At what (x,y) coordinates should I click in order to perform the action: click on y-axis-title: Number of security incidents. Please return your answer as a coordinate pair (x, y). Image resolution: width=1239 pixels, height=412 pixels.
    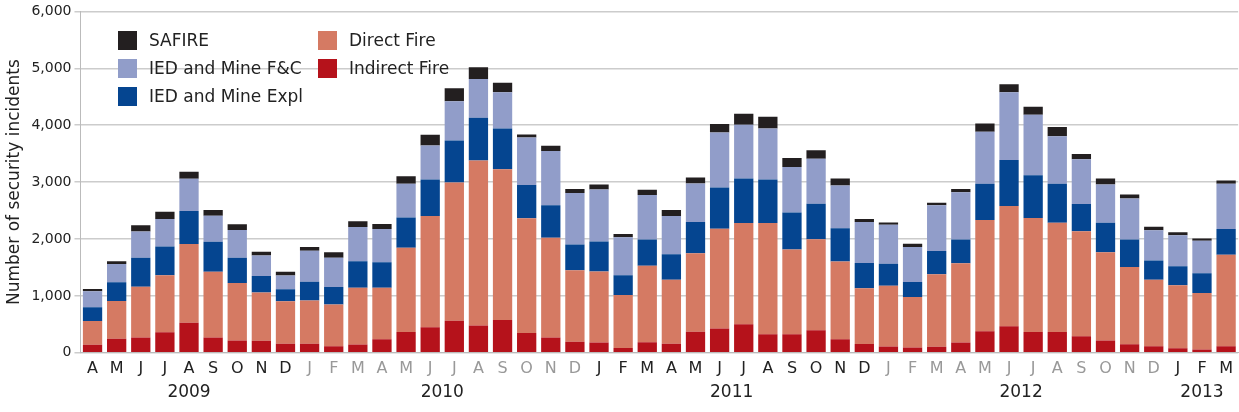
    Looking at the image, I should click on (12, 182).